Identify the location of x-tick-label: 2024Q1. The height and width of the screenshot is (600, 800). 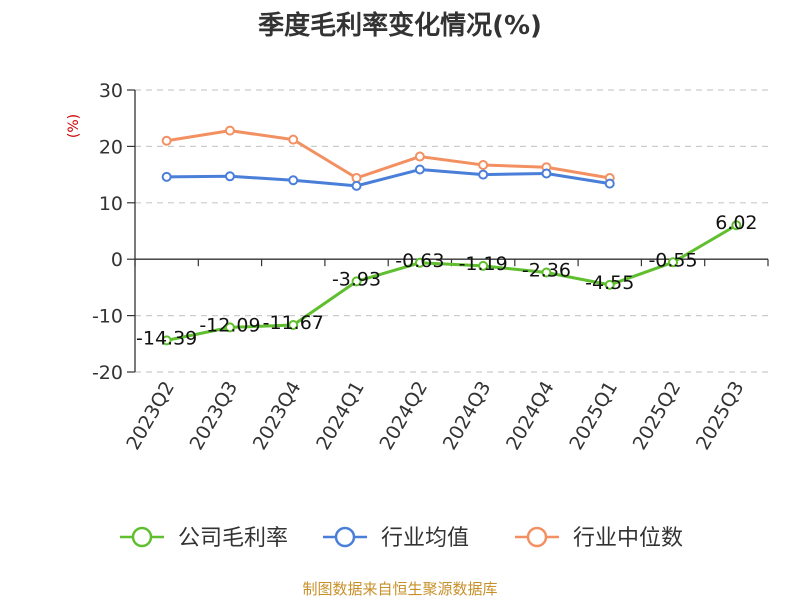
(340, 416).